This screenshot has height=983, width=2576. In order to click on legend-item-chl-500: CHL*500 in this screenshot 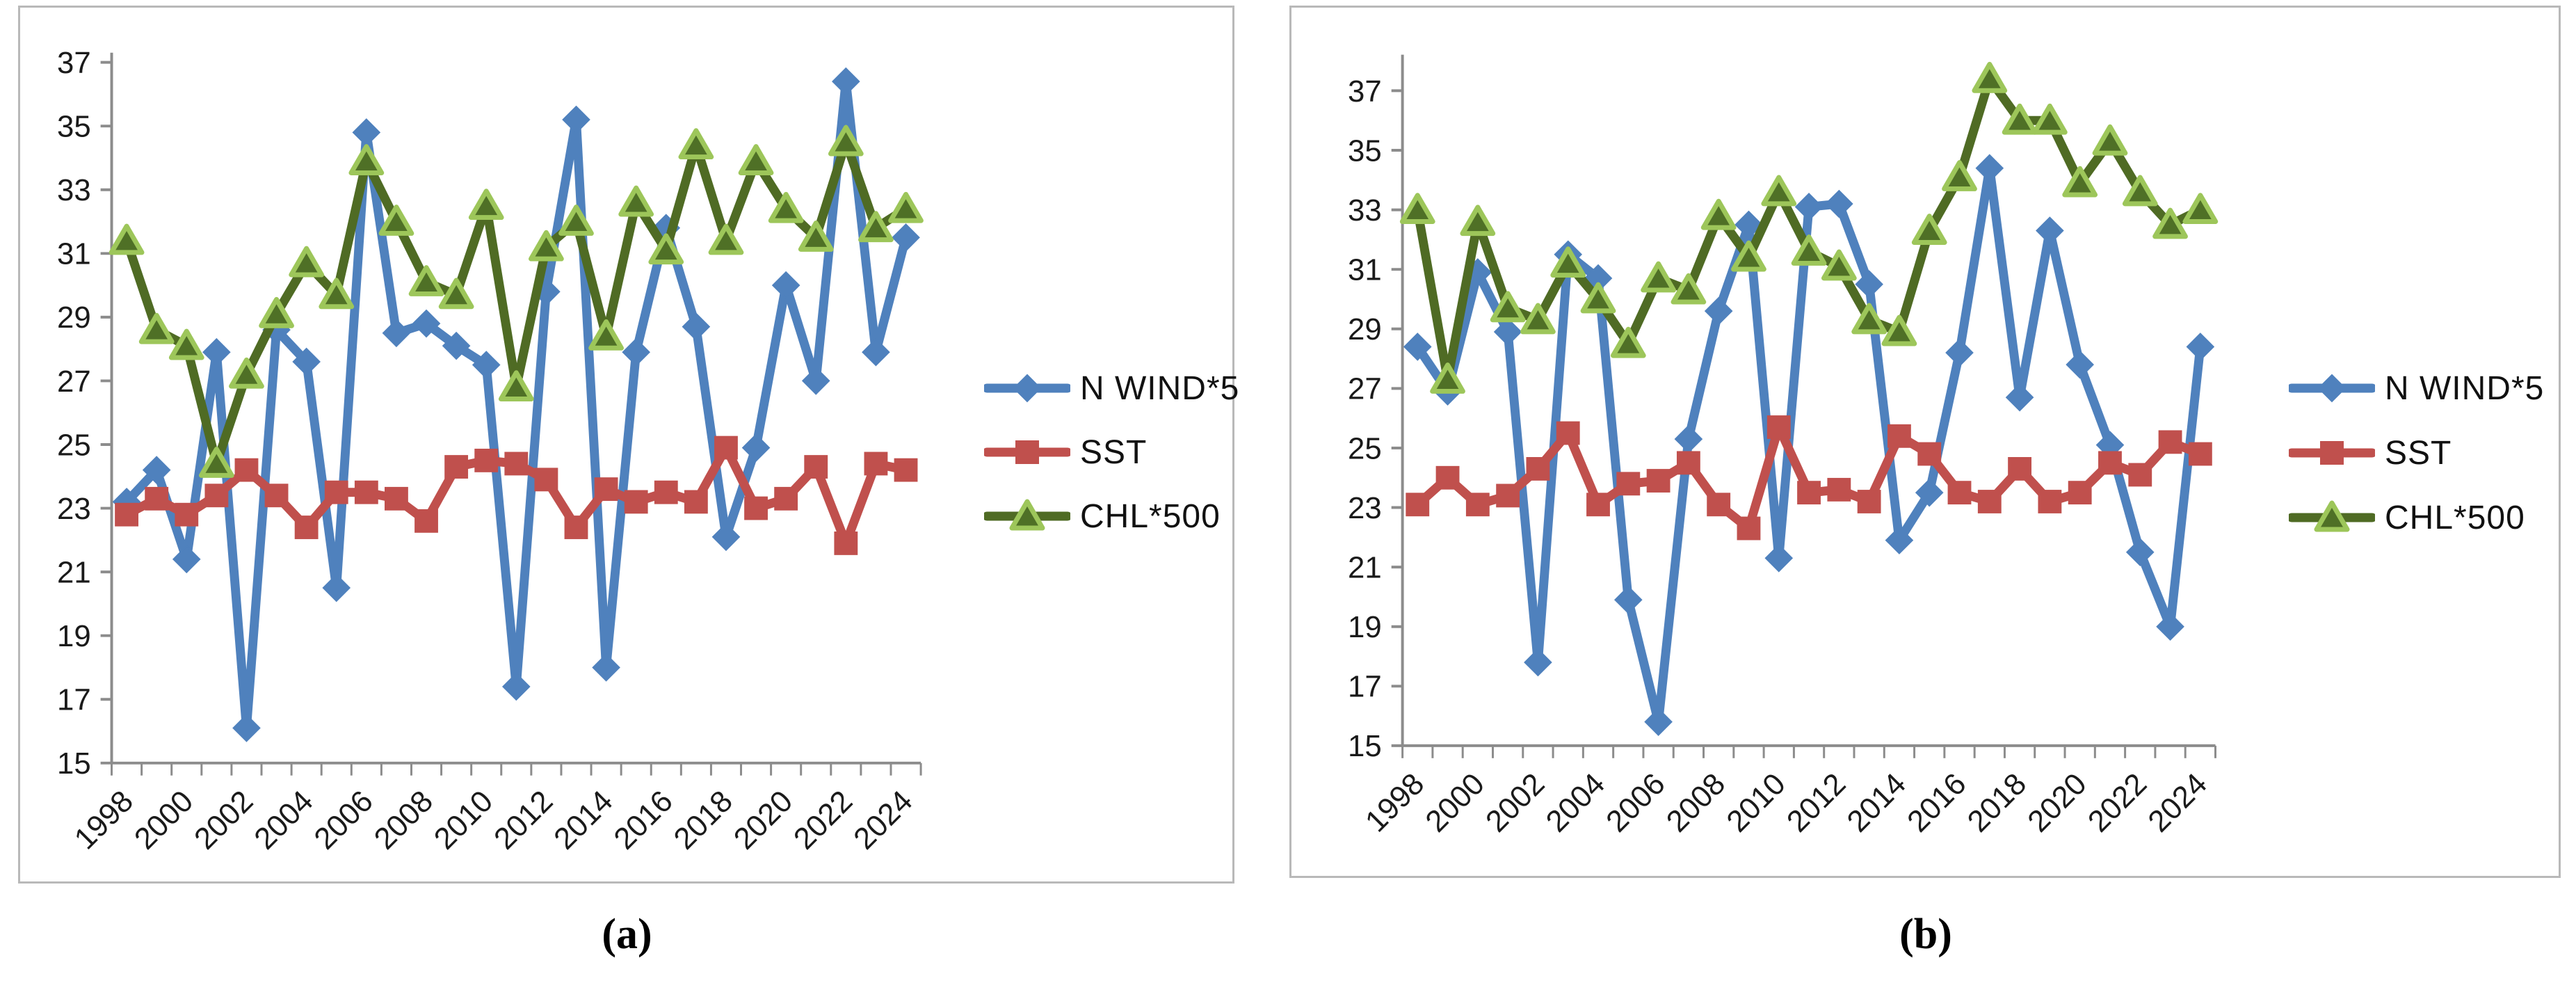, I will do `click(2407, 517)`.